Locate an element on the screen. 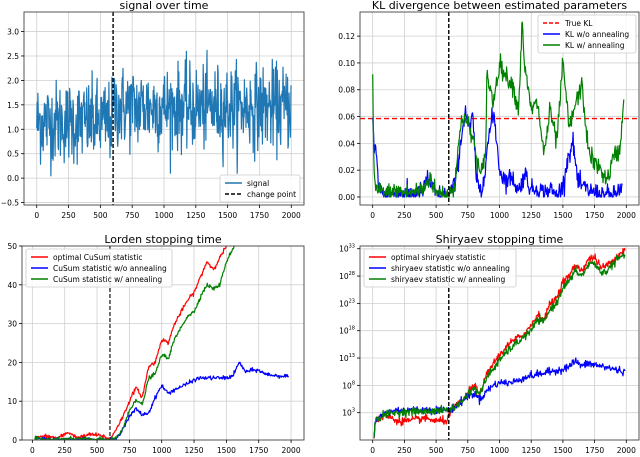 This screenshot has width=640, height=457. y-tick-label: 20 is located at coordinates (12, 362).